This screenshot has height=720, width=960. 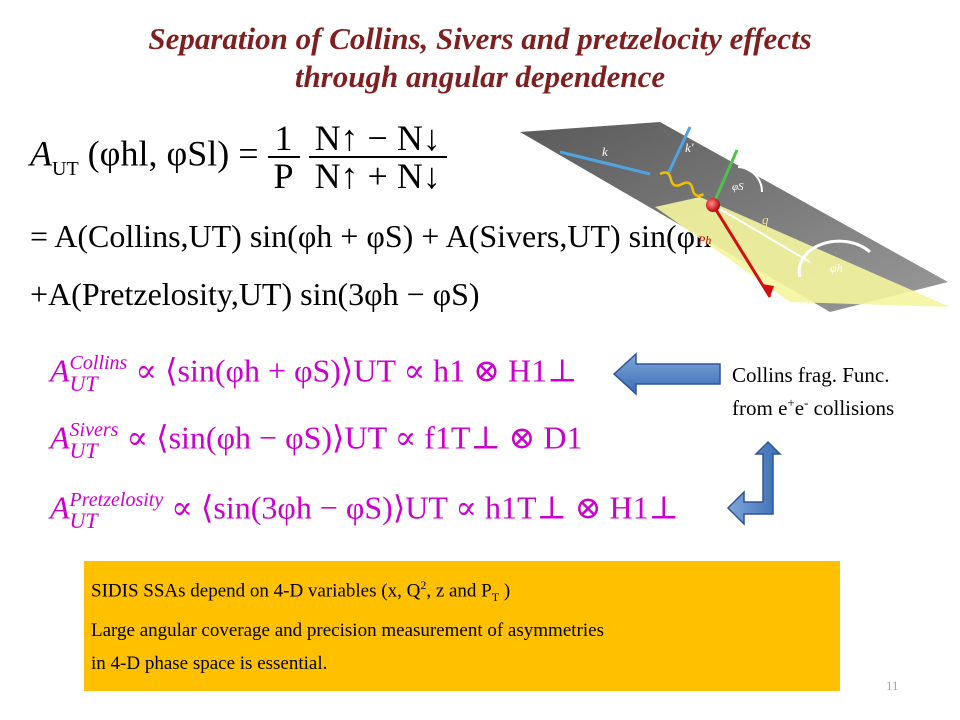 I want to click on asymmetry-definition: AUT (φhl, φSl) = 1 P N↑ − N↓ N↑ + N↓, so click(x=238, y=157).